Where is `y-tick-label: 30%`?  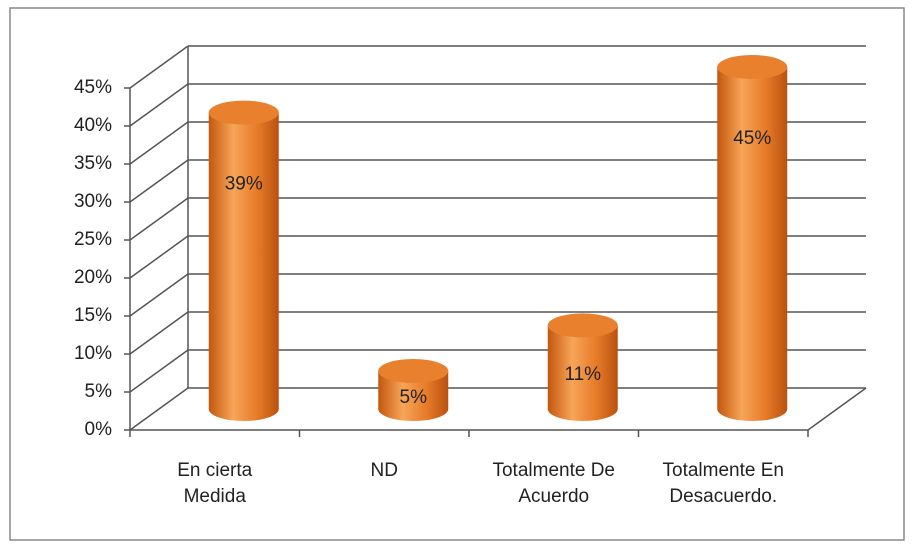 y-tick-label: 30% is located at coordinates (93, 201).